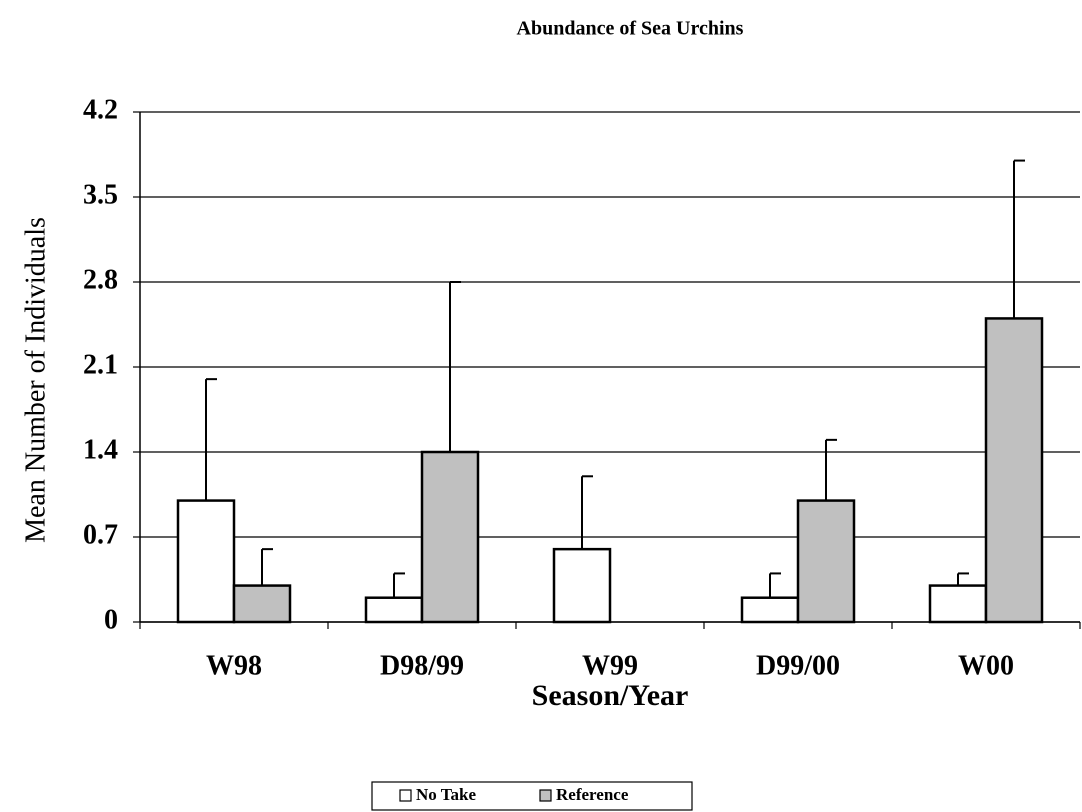  I want to click on y-tick-label: 1.4, so click(100, 449).